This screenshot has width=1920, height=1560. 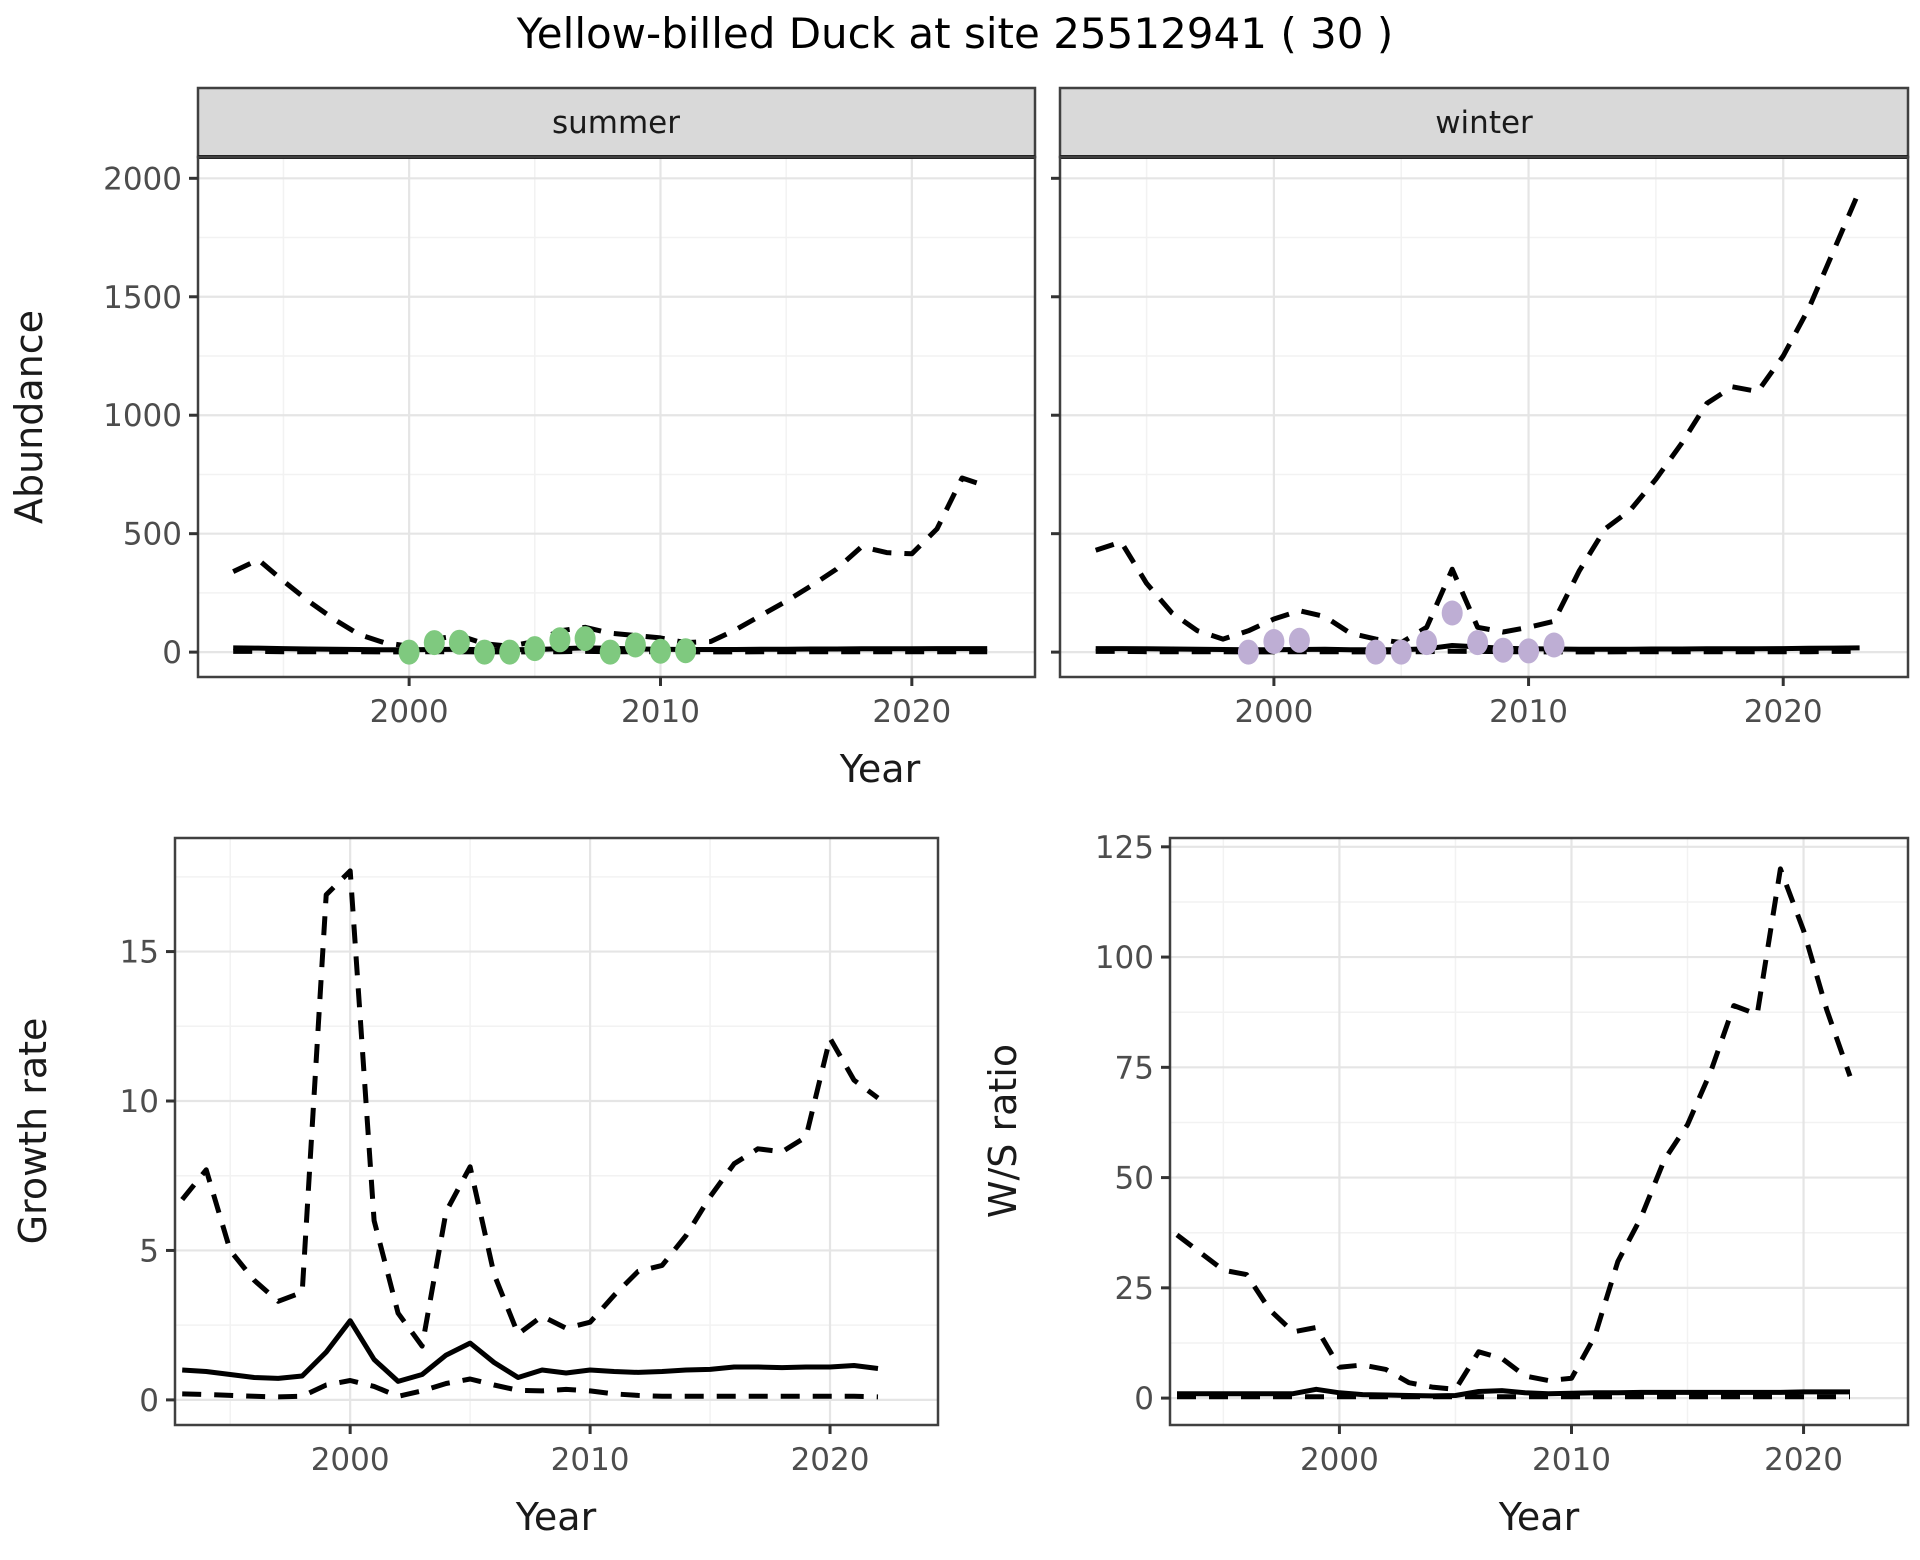 What do you see at coordinates (142, 179) in the screenshot?
I see `y-tick-label: 2000` at bounding box center [142, 179].